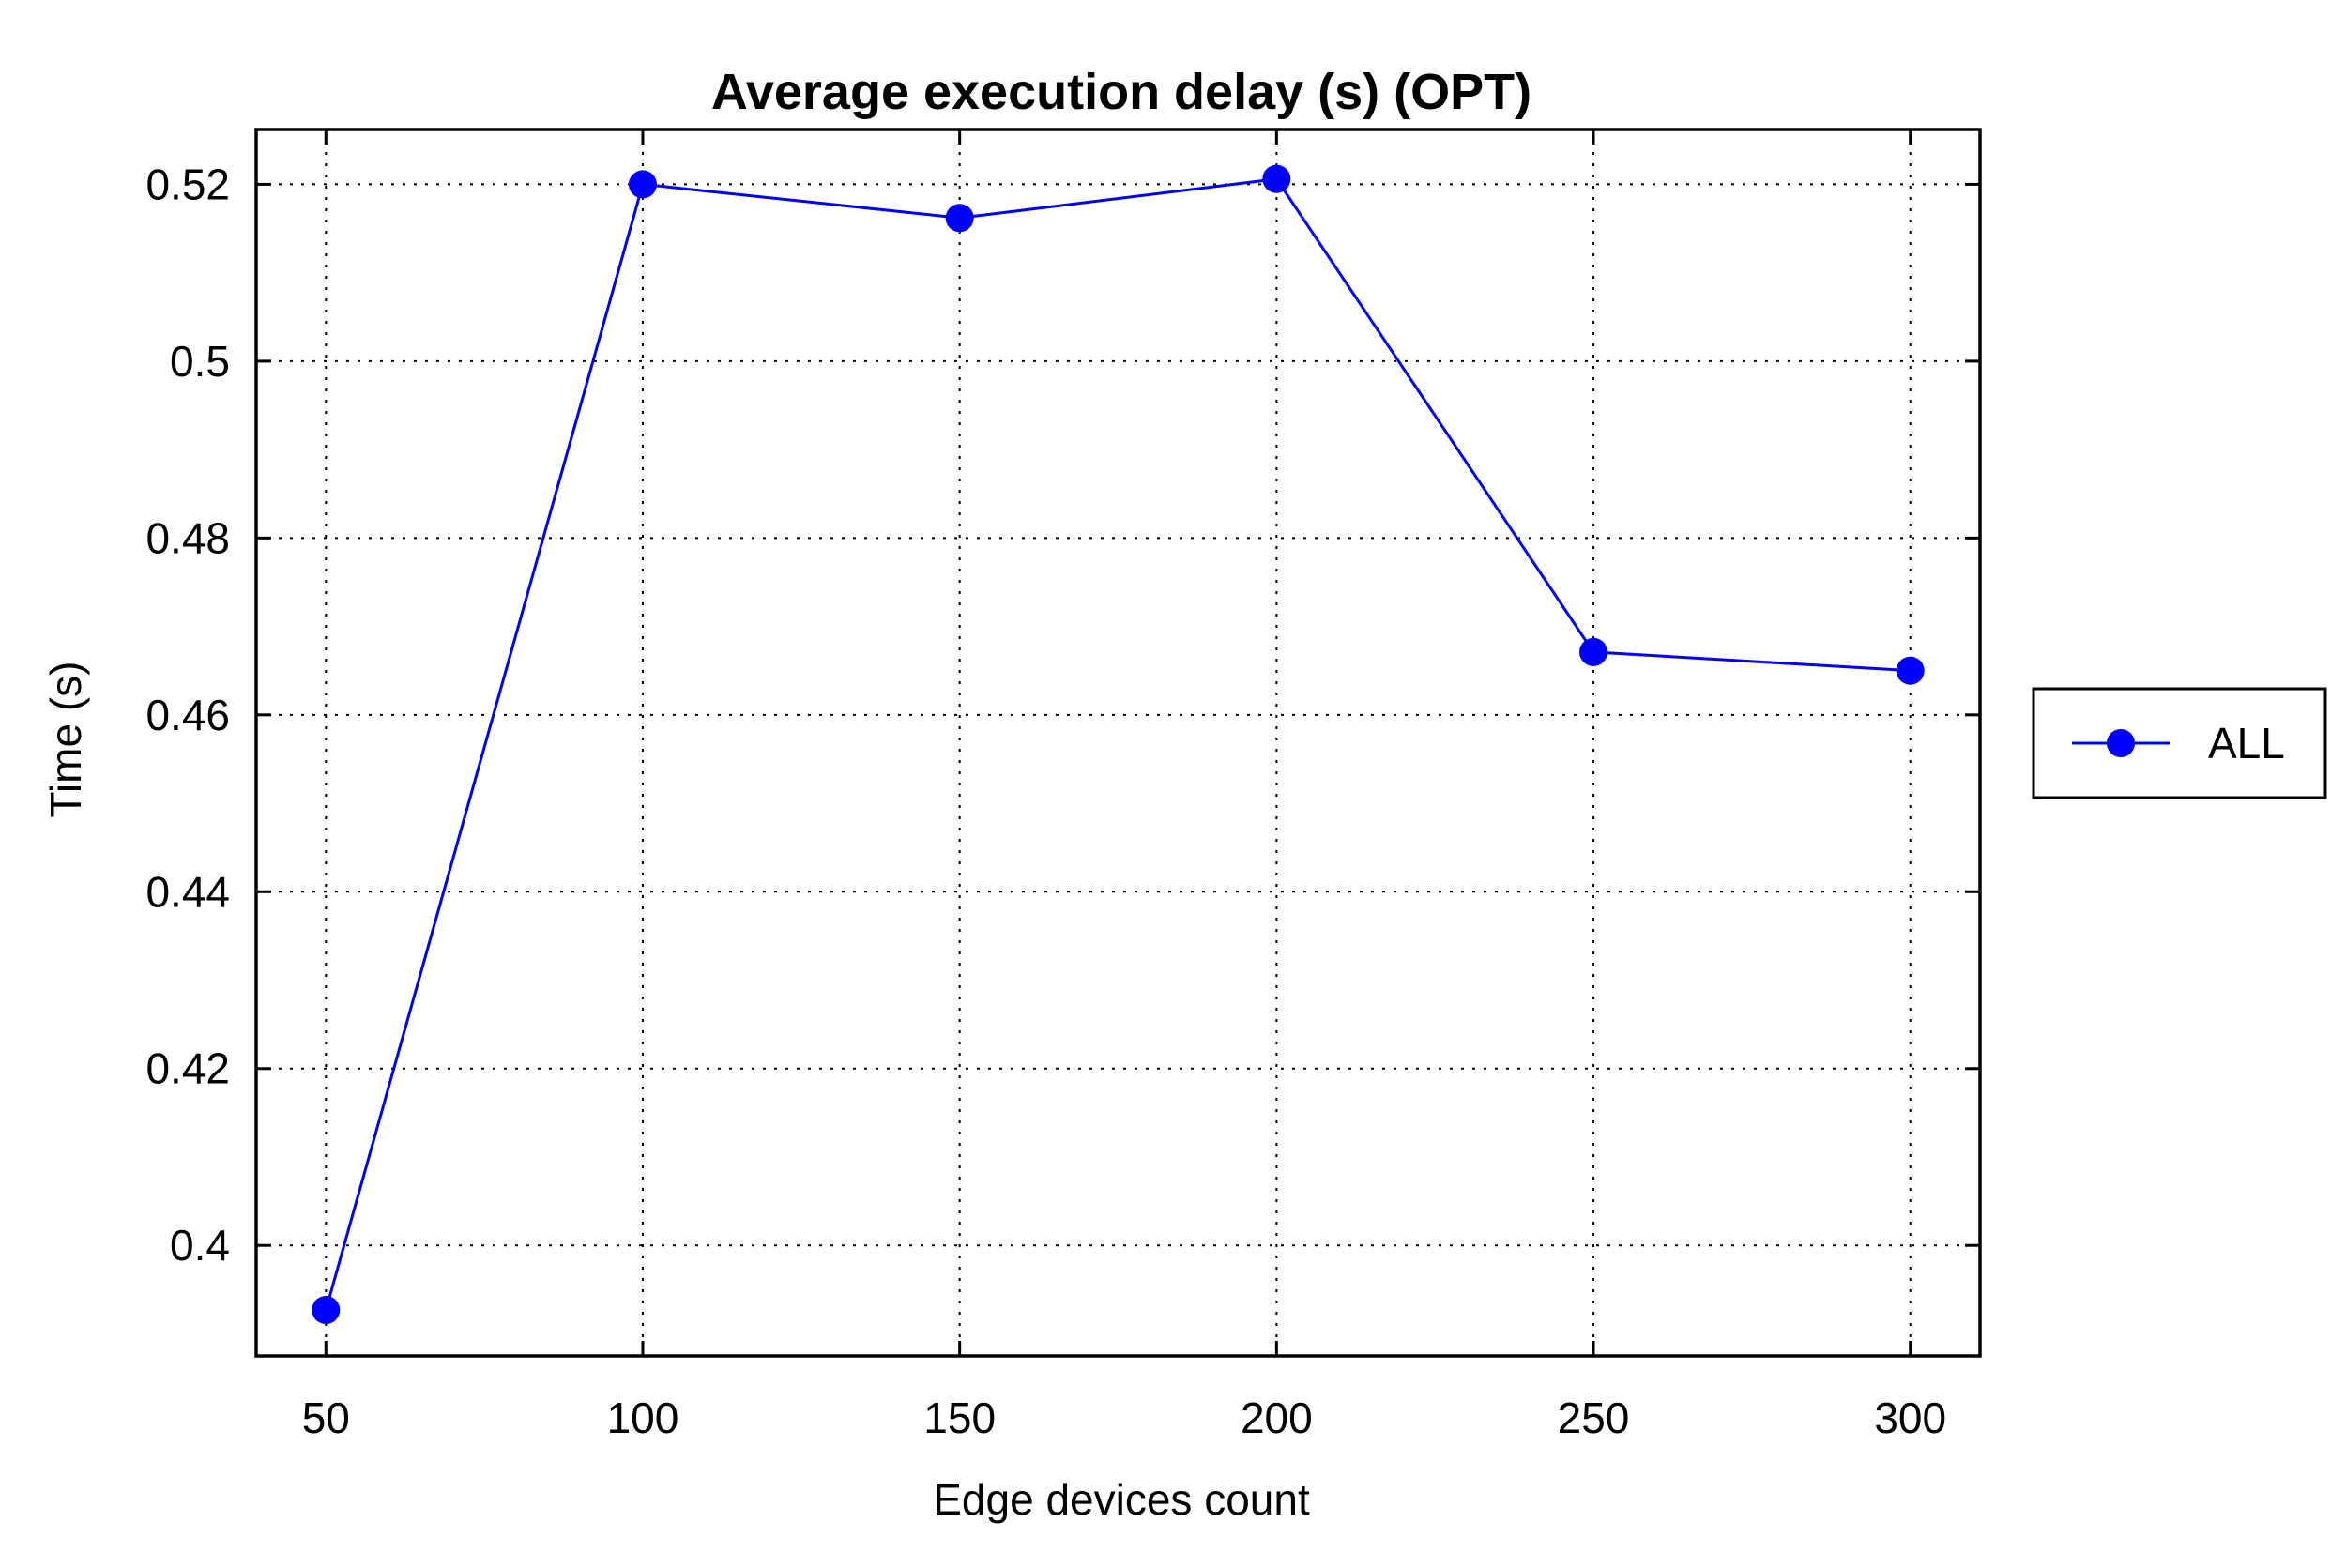 This screenshot has width=2346, height=1568. I want to click on legend: ALL, so click(2180, 743).